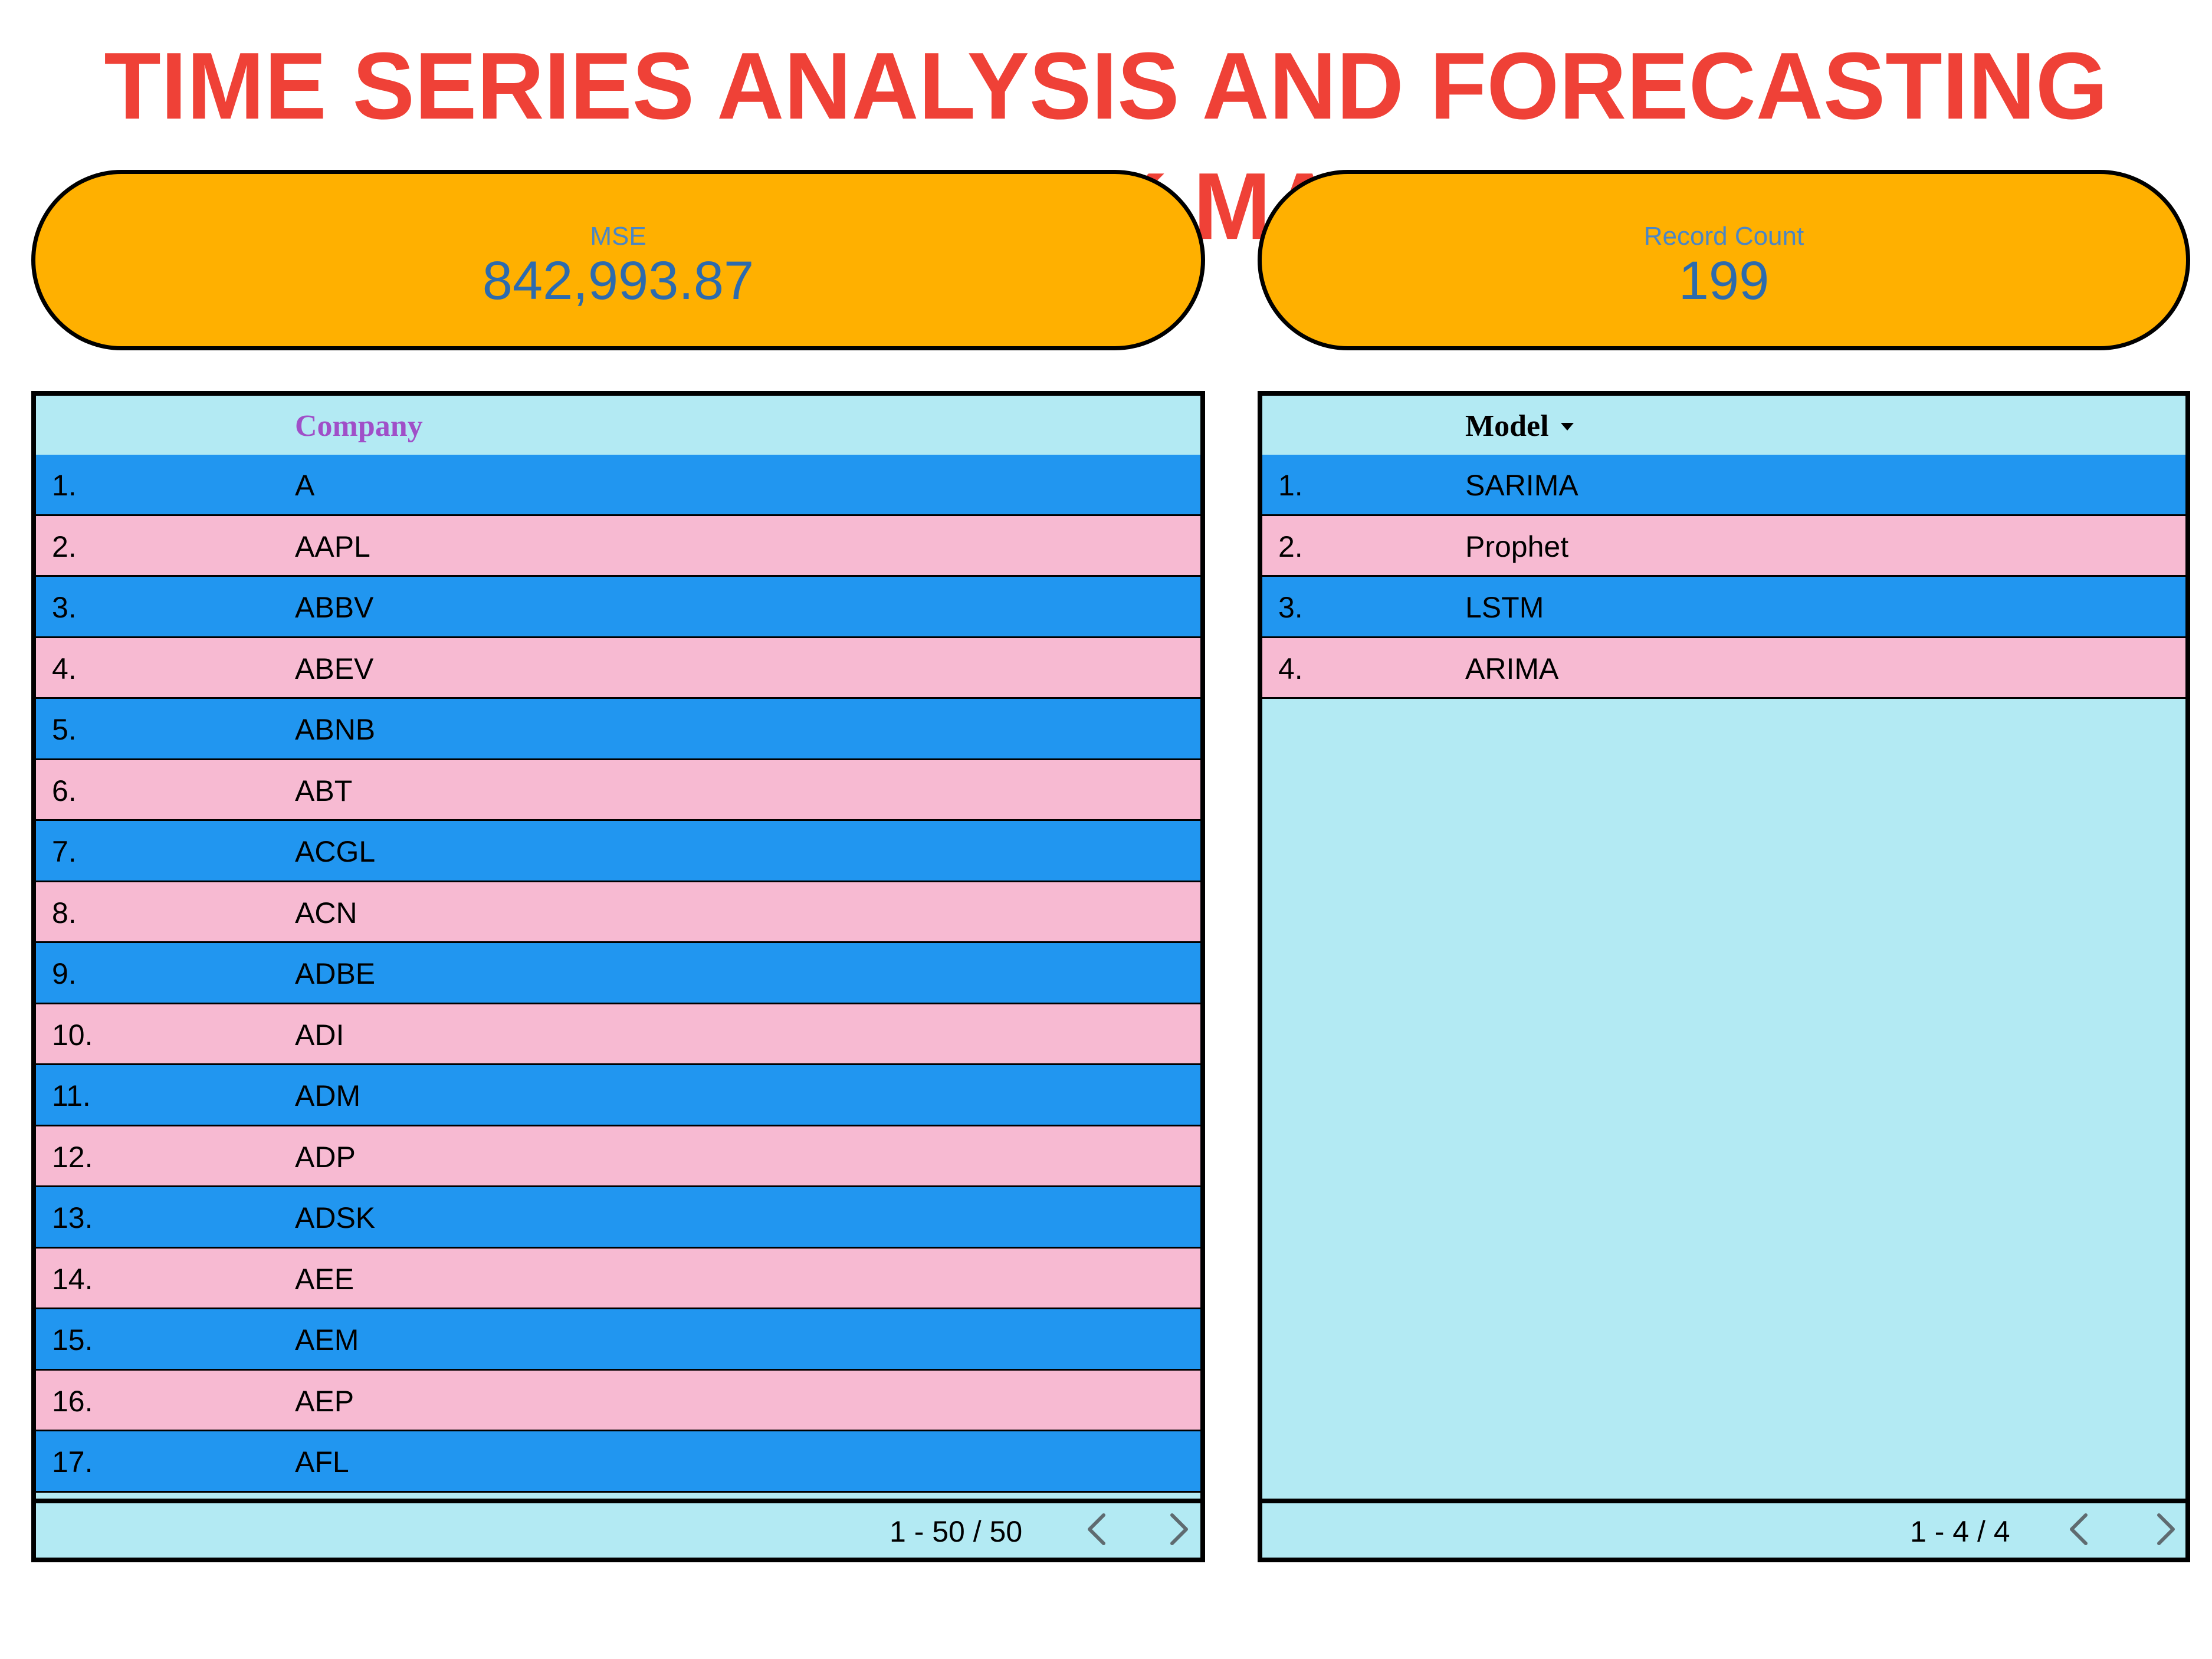  I want to click on table-row: 1. A, so click(618, 485).